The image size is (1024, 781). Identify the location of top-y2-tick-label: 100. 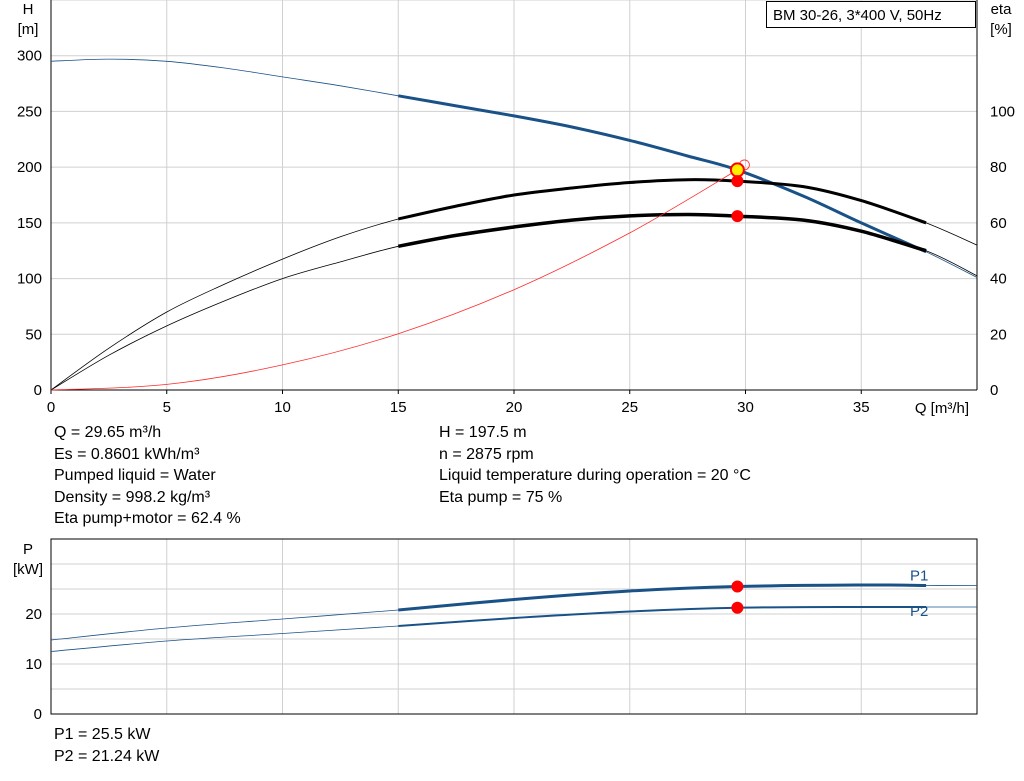
(1002, 111).